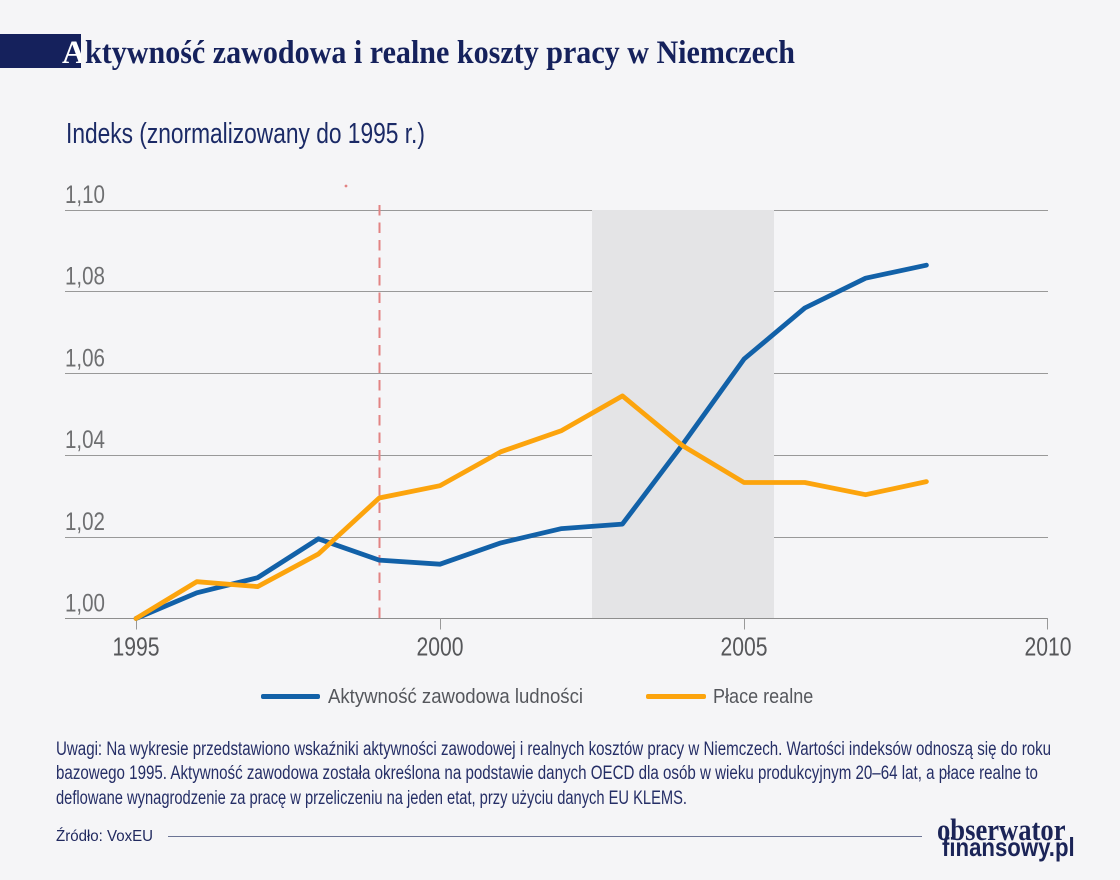 This screenshot has height=880, width=1120. What do you see at coordinates (85, 604) in the screenshot?
I see `svg-text: 1,00` at bounding box center [85, 604].